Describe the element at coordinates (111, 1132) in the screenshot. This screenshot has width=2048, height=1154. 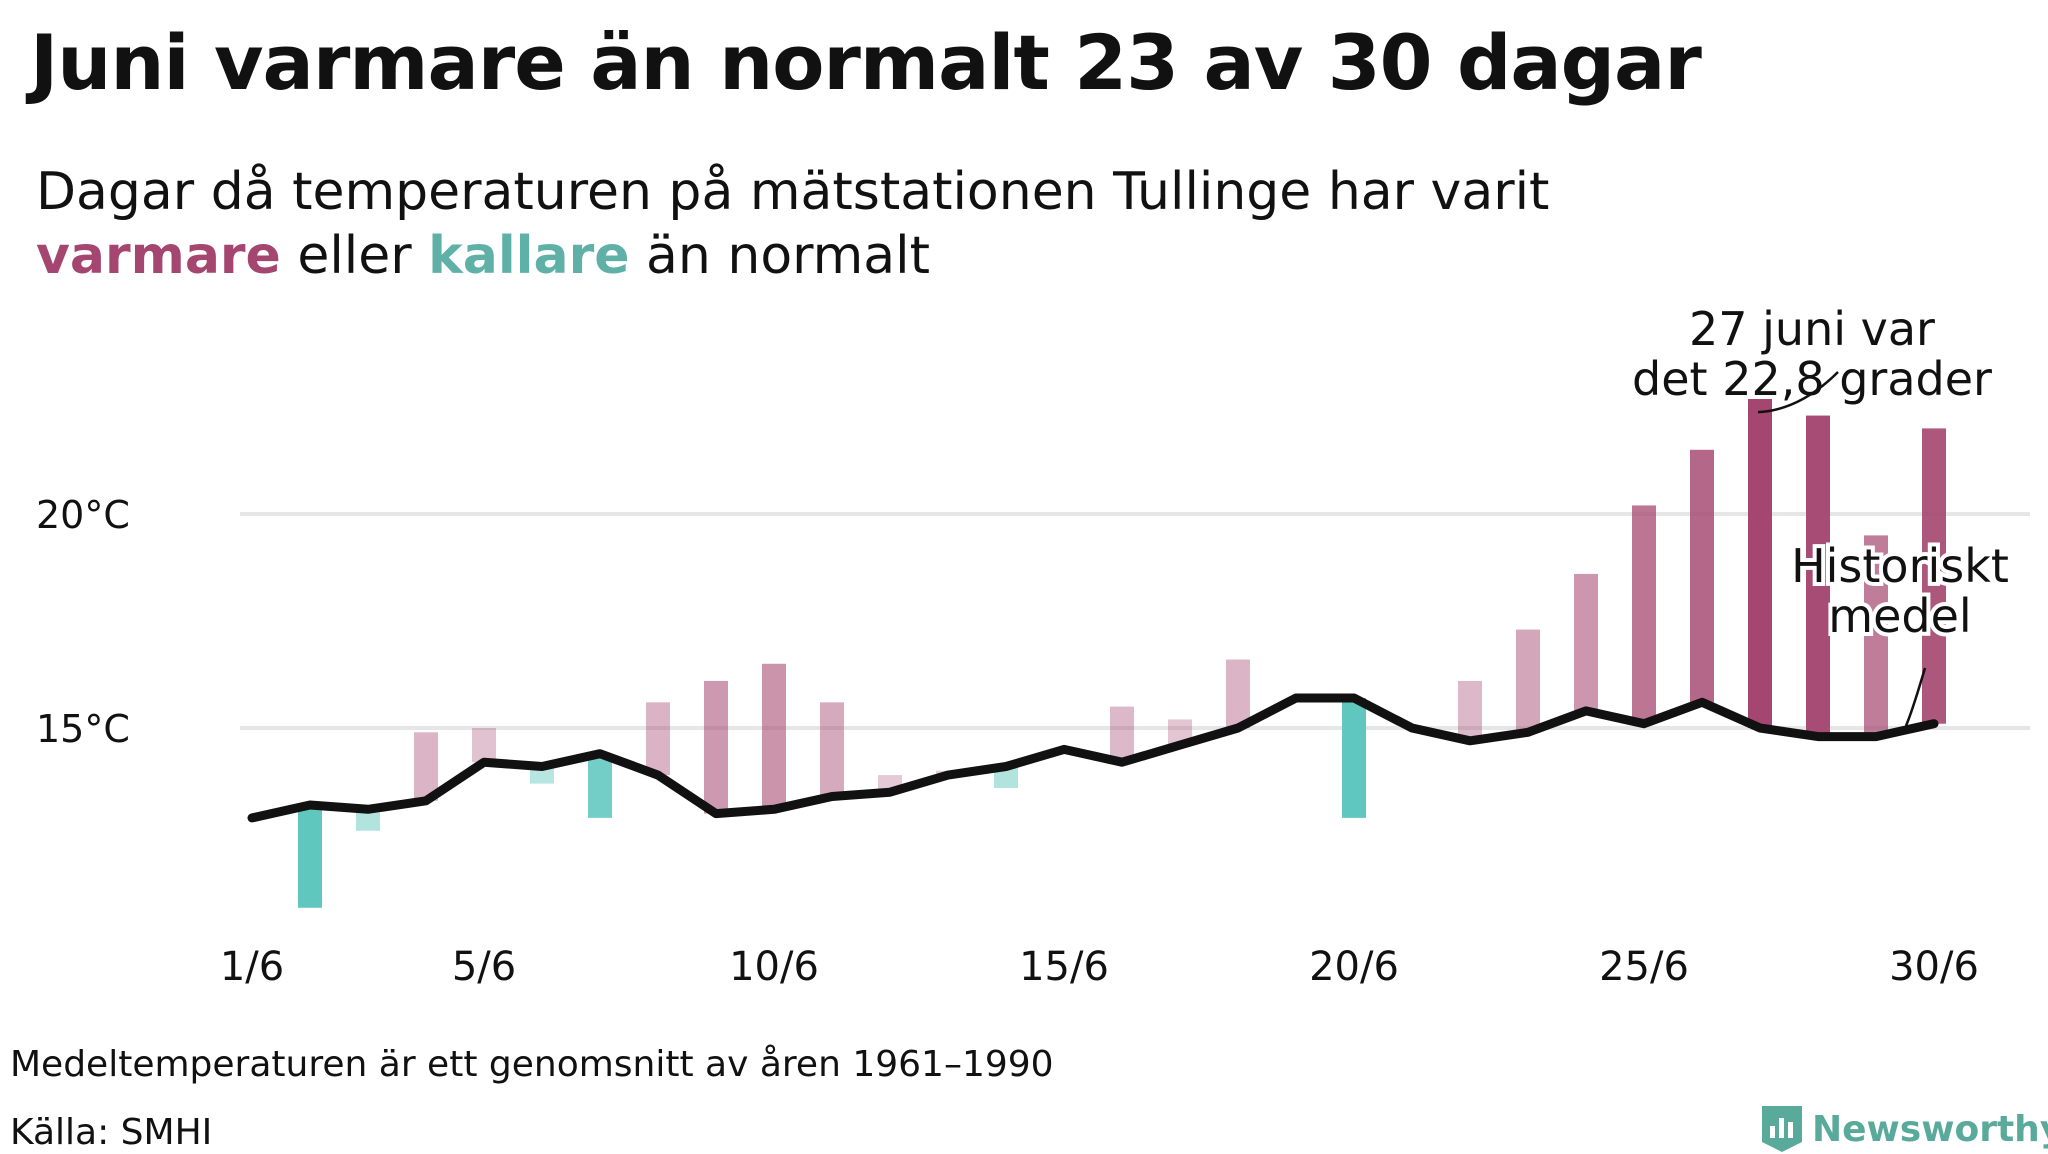
I see `source-note: Källa: SMHI` at that location.